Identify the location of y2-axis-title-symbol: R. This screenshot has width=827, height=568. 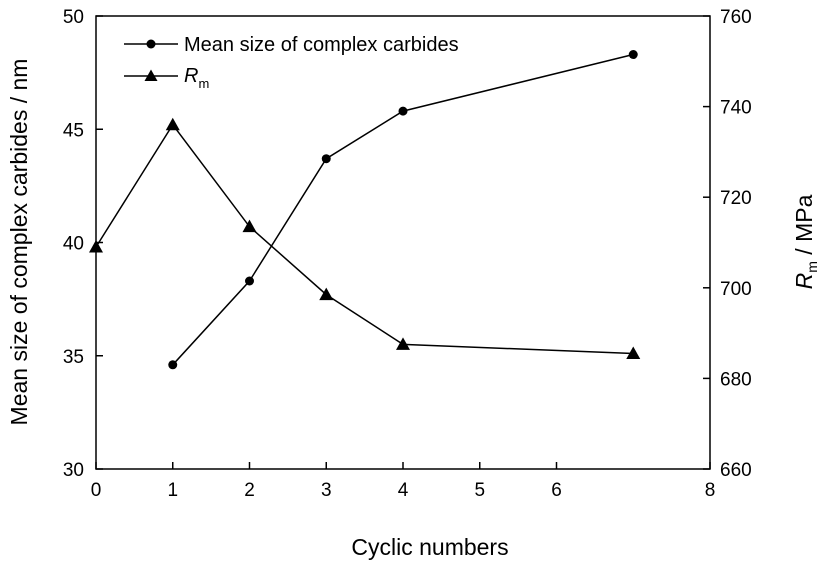
(804, 281).